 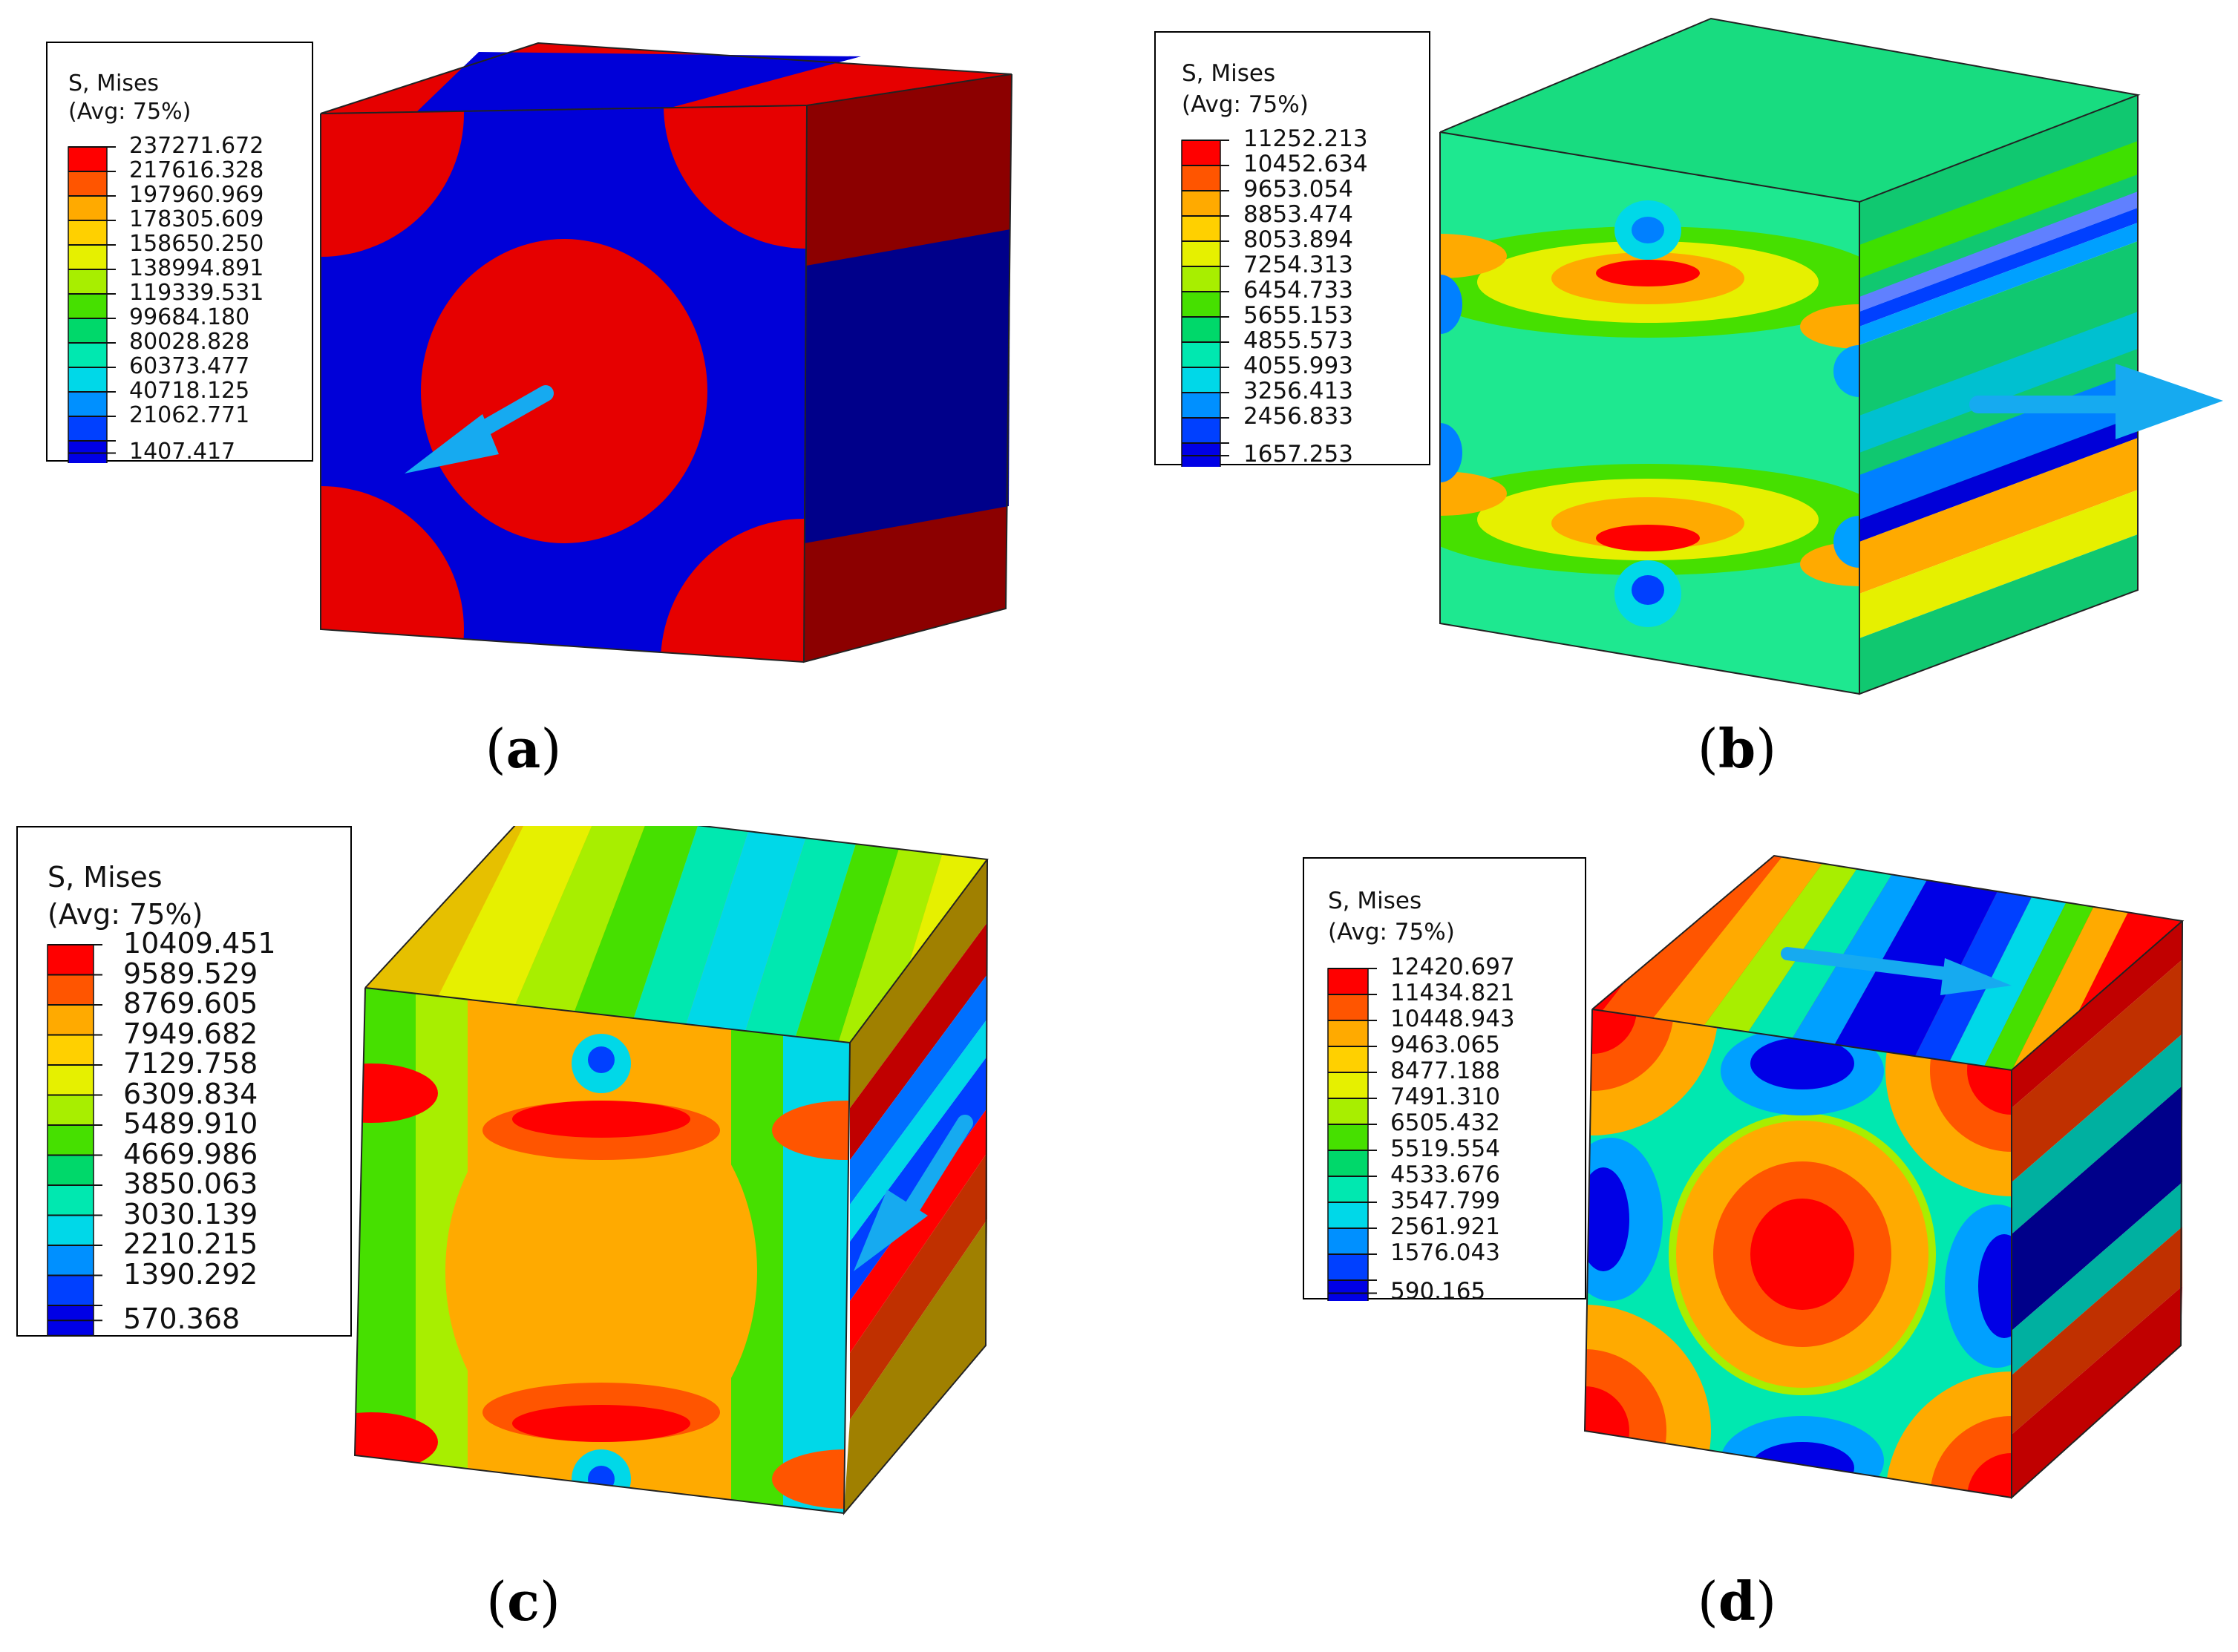 I want to click on legend-value: 8769.605, so click(x=190, y=1003).